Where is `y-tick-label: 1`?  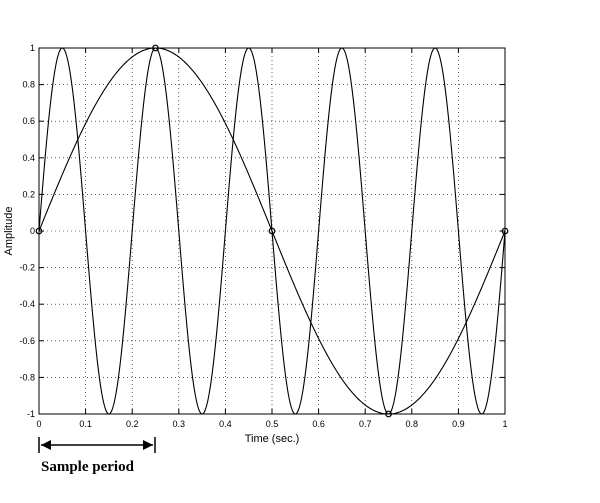 y-tick-label: 1 is located at coordinates (32, 48).